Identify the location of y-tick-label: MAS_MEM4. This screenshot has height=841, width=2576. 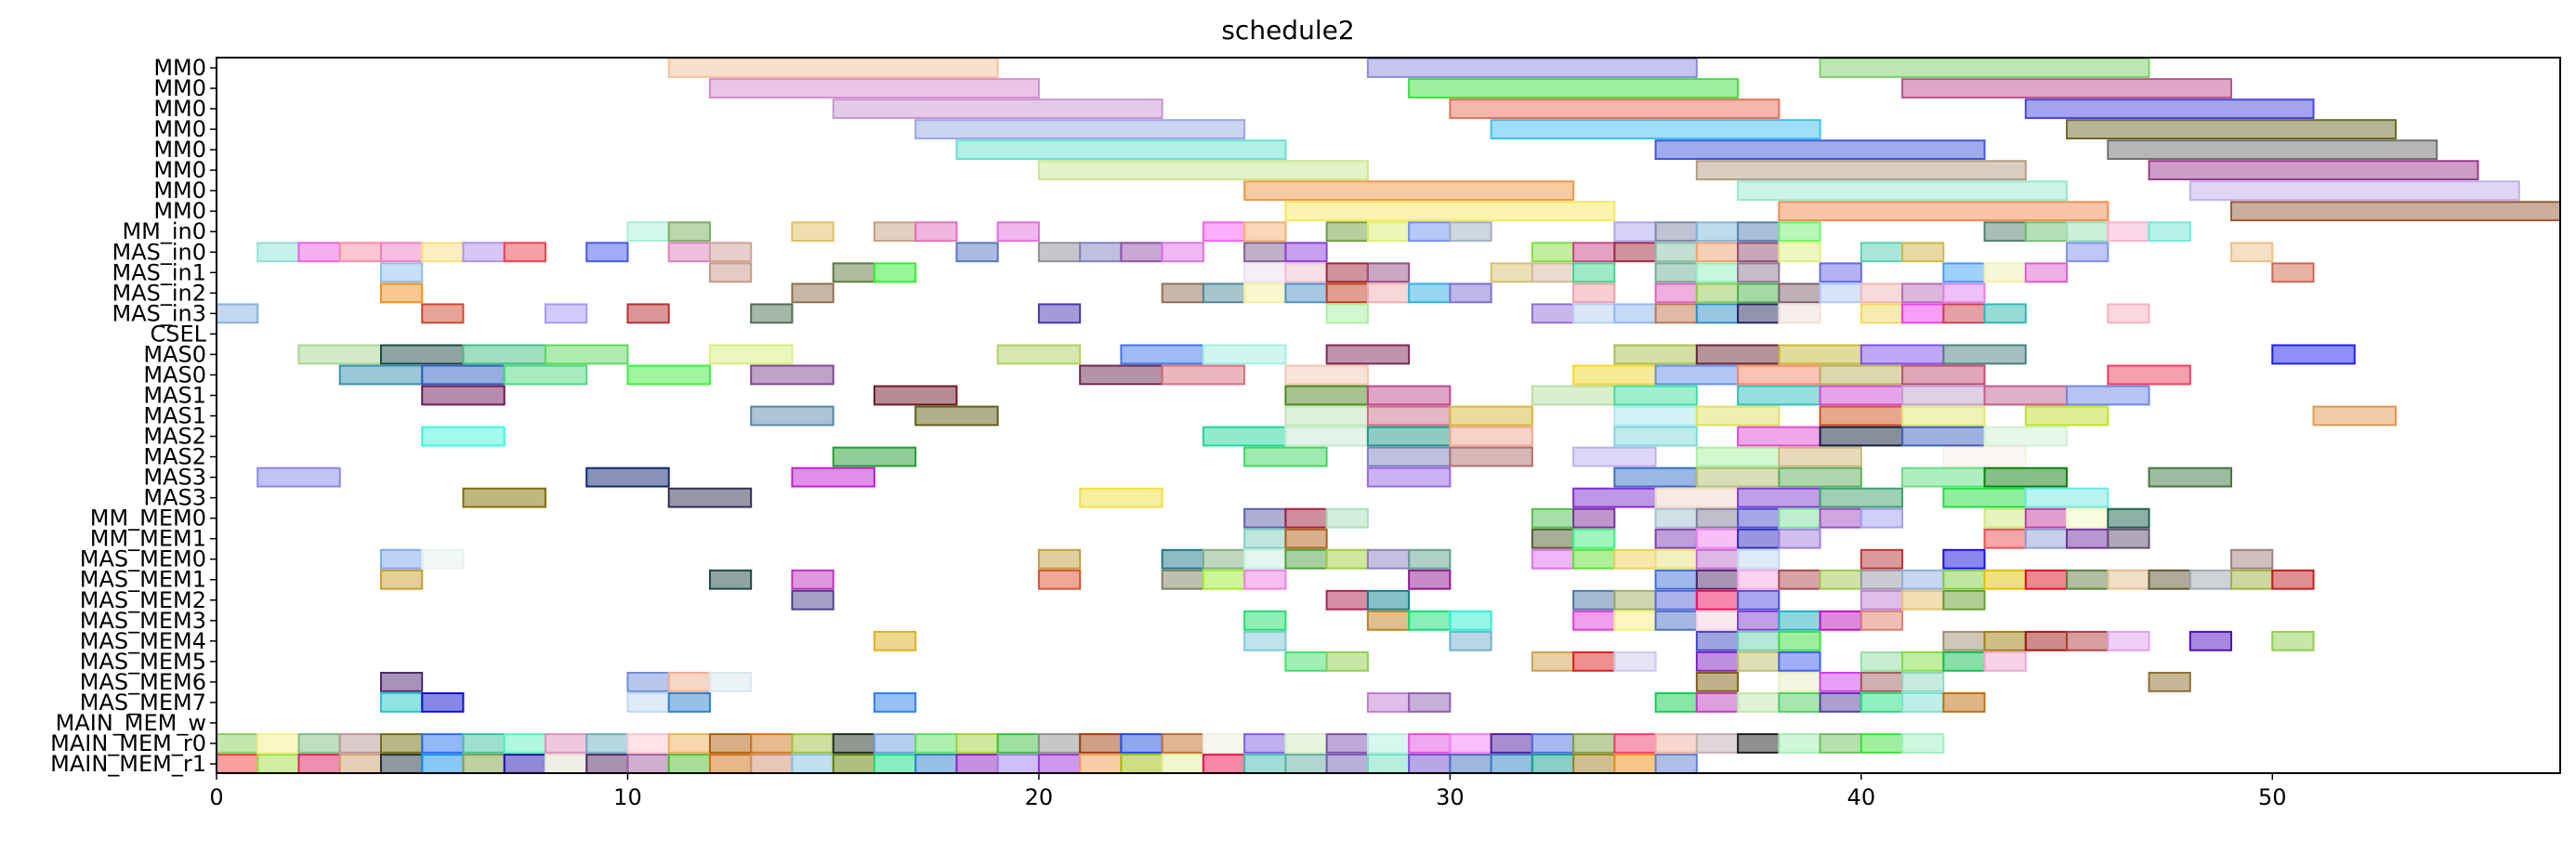
(143, 641).